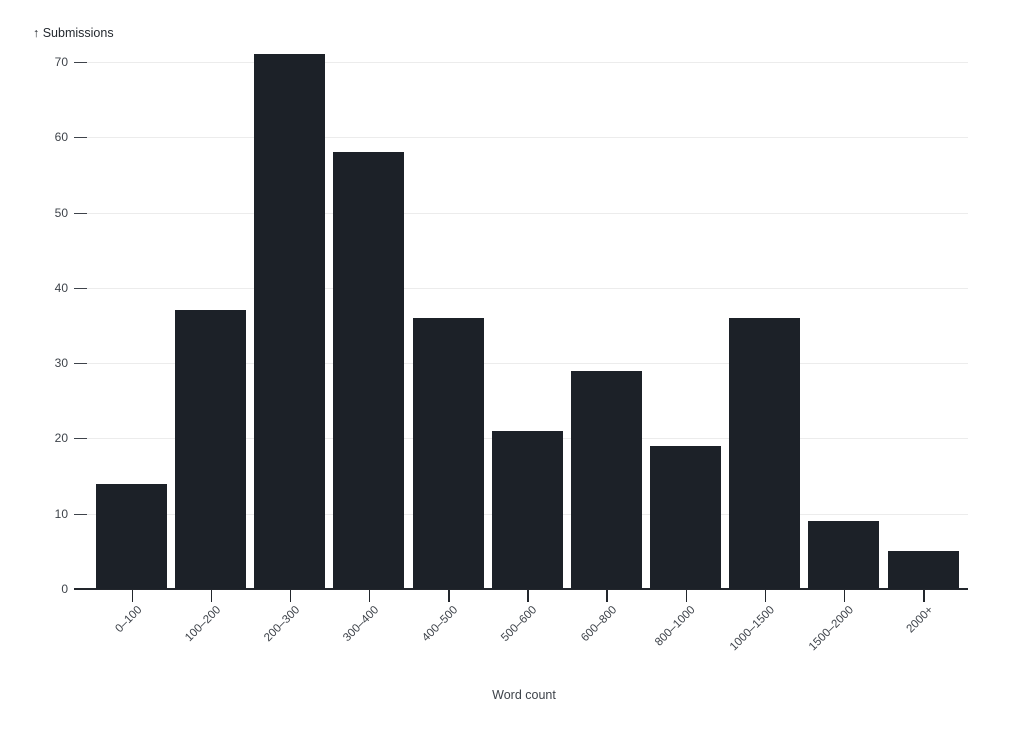 The image size is (1023, 734). Describe the element at coordinates (73, 33) in the screenshot. I see `y-axis-title: ↑ Submissions` at that location.